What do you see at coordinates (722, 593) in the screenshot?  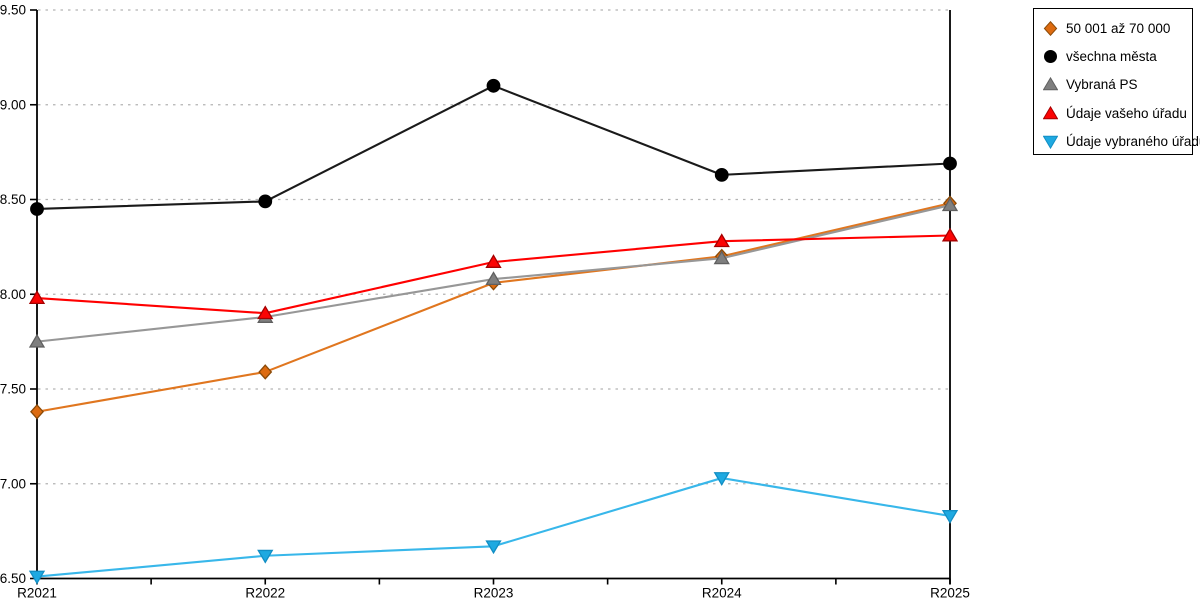 I see `x-tick-label: R2024` at bounding box center [722, 593].